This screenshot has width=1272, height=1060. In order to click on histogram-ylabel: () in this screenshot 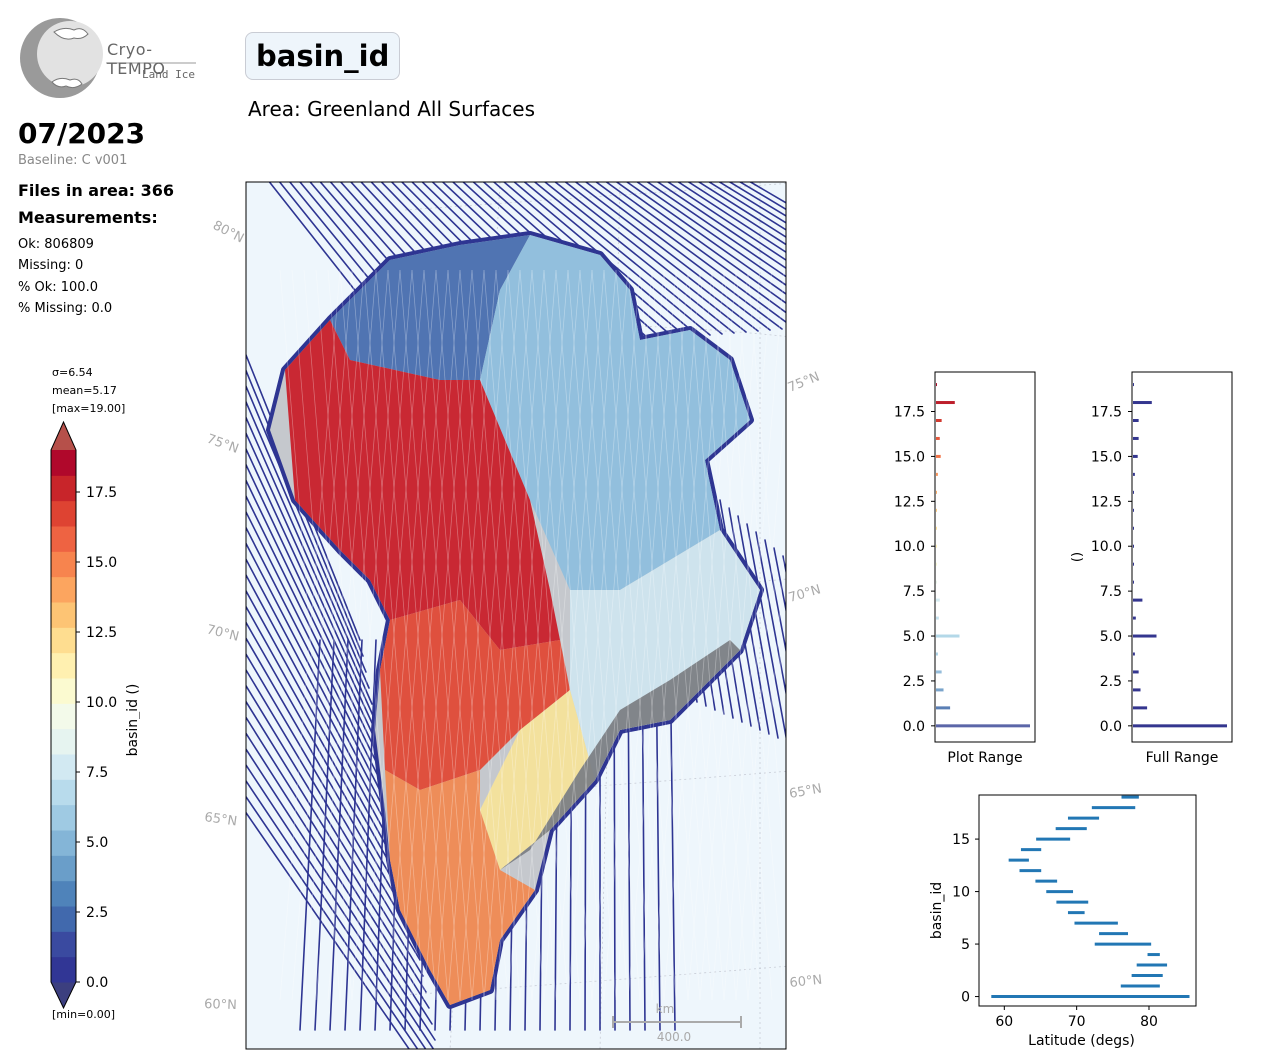, I will do `click(1077, 557)`.